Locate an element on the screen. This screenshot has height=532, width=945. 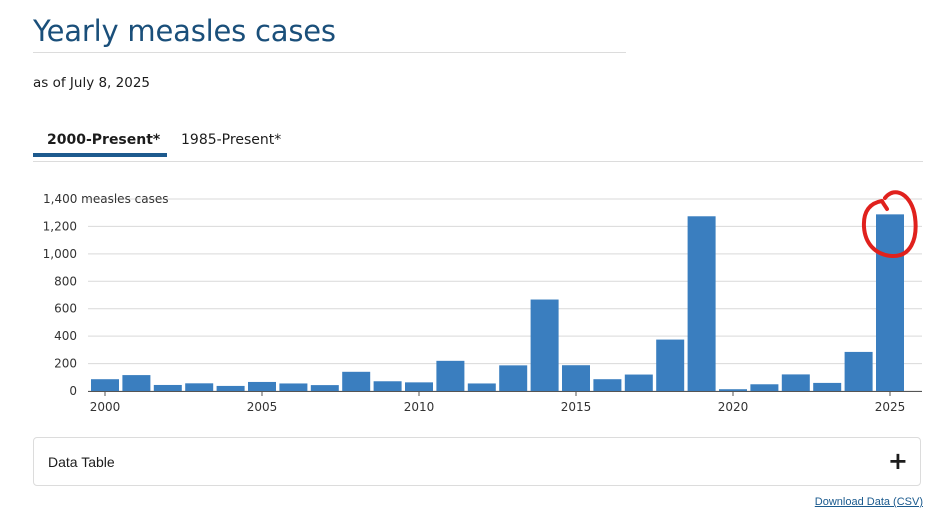
bar-2006 is located at coordinates (293, 387).